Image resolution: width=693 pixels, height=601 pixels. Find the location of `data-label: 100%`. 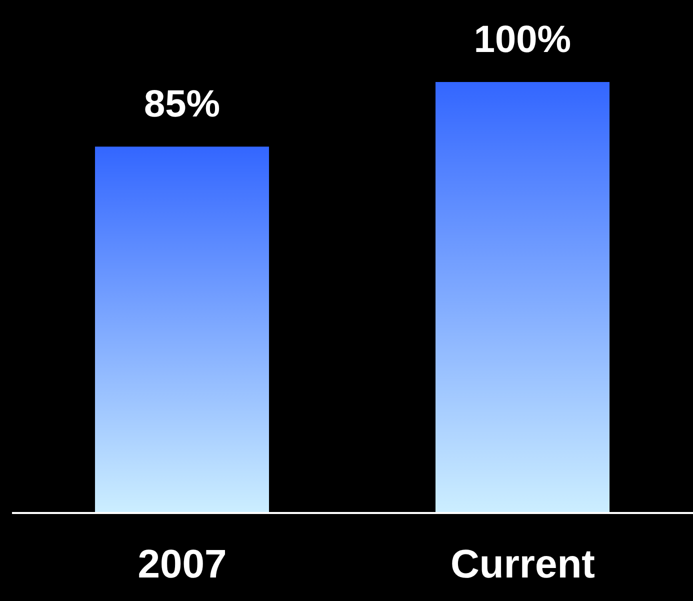

data-label: 100% is located at coordinates (523, 40).